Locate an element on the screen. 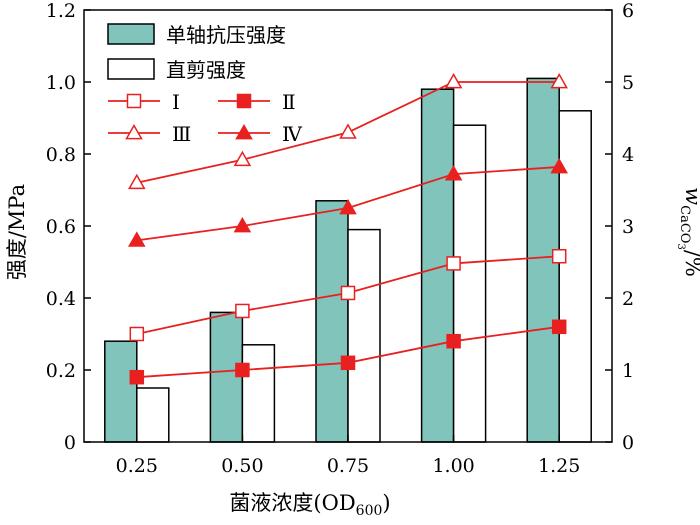  point-series-1-1.25 is located at coordinates (559, 256).